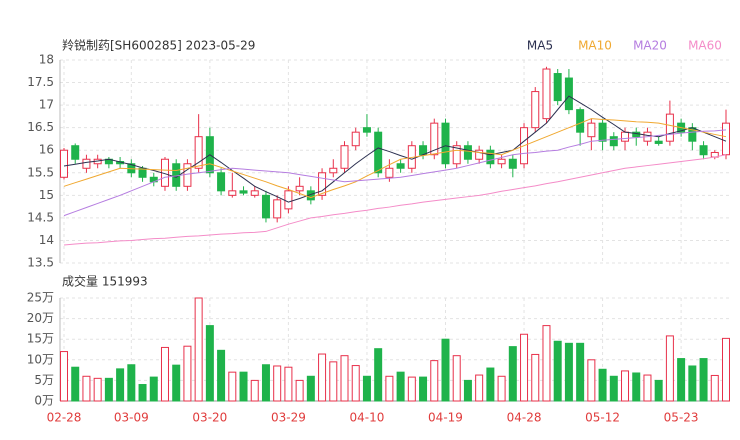 The image size is (740, 440). I want to click on y-tick-label: 17.5, so click(40, 82).